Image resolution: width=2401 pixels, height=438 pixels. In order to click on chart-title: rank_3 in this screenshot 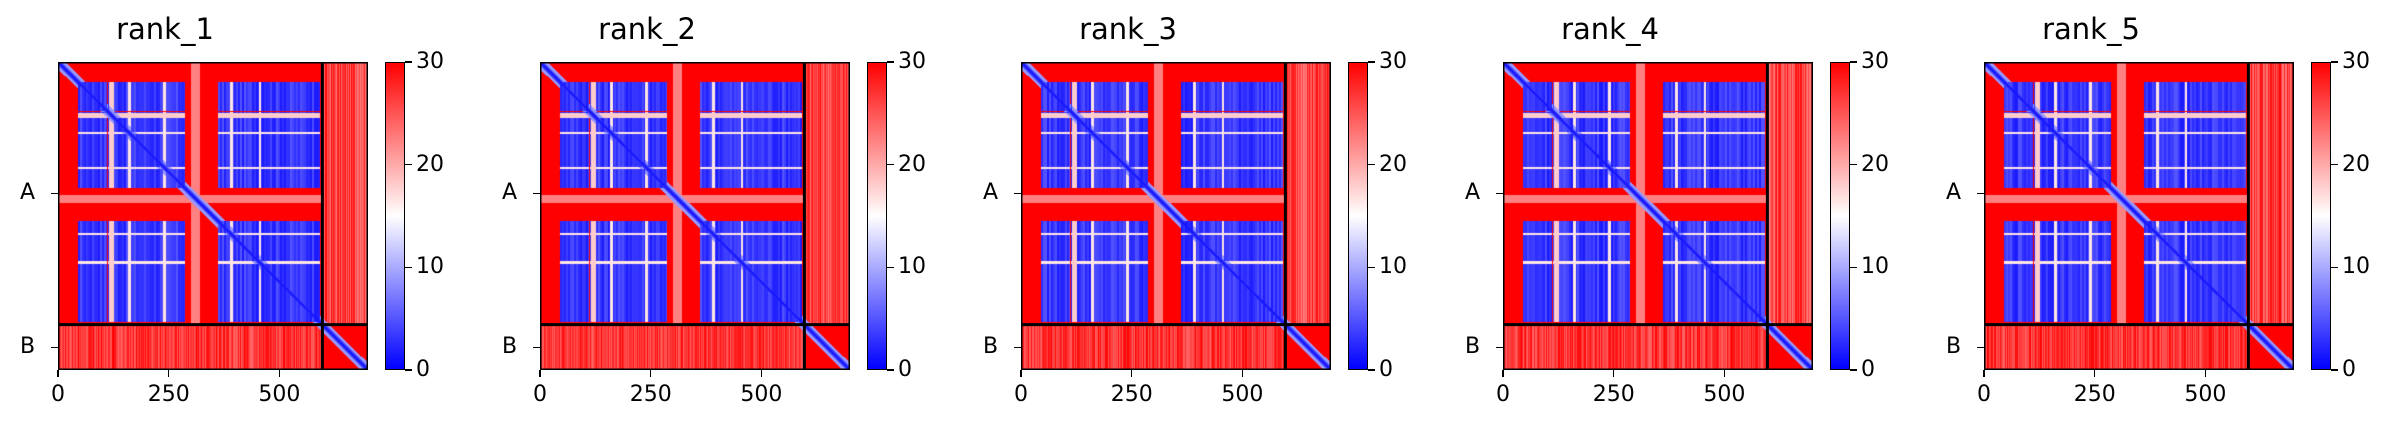, I will do `click(1128, 29)`.